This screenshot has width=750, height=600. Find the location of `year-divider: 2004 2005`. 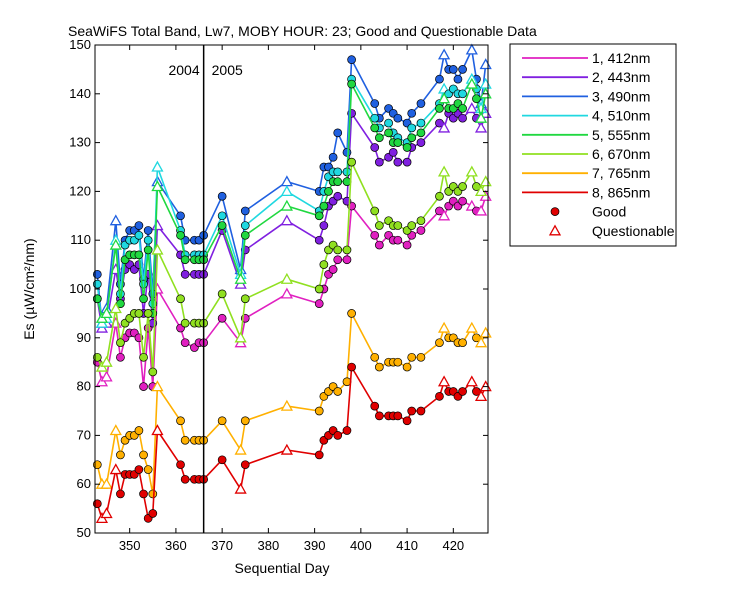

year-divider: 2004 2005 is located at coordinates (205, 289).